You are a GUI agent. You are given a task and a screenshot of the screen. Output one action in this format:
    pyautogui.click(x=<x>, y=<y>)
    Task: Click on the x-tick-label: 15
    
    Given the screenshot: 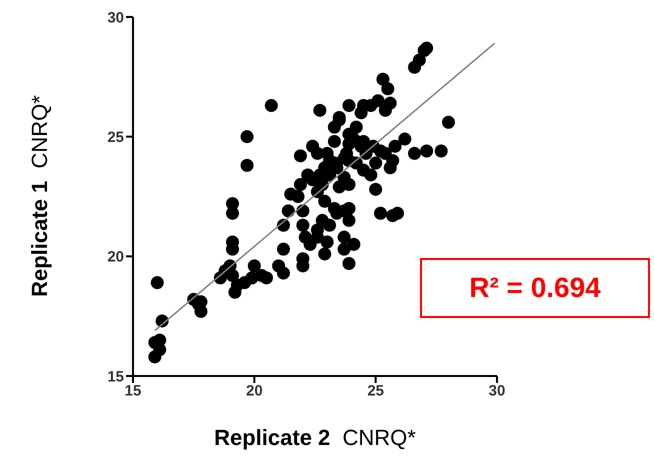 What is the action you would take?
    pyautogui.click(x=133, y=391)
    